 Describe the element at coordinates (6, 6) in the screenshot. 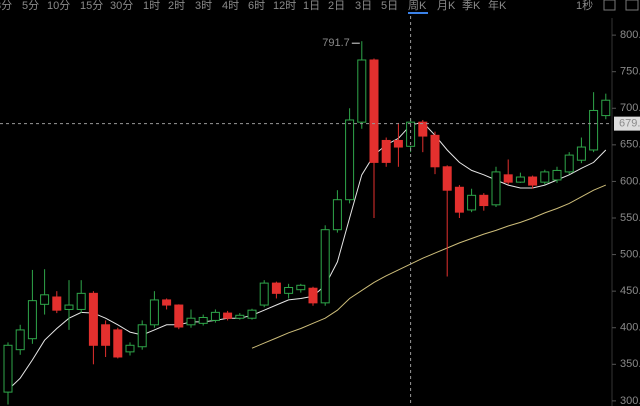

I see `tab: 3分` at that location.